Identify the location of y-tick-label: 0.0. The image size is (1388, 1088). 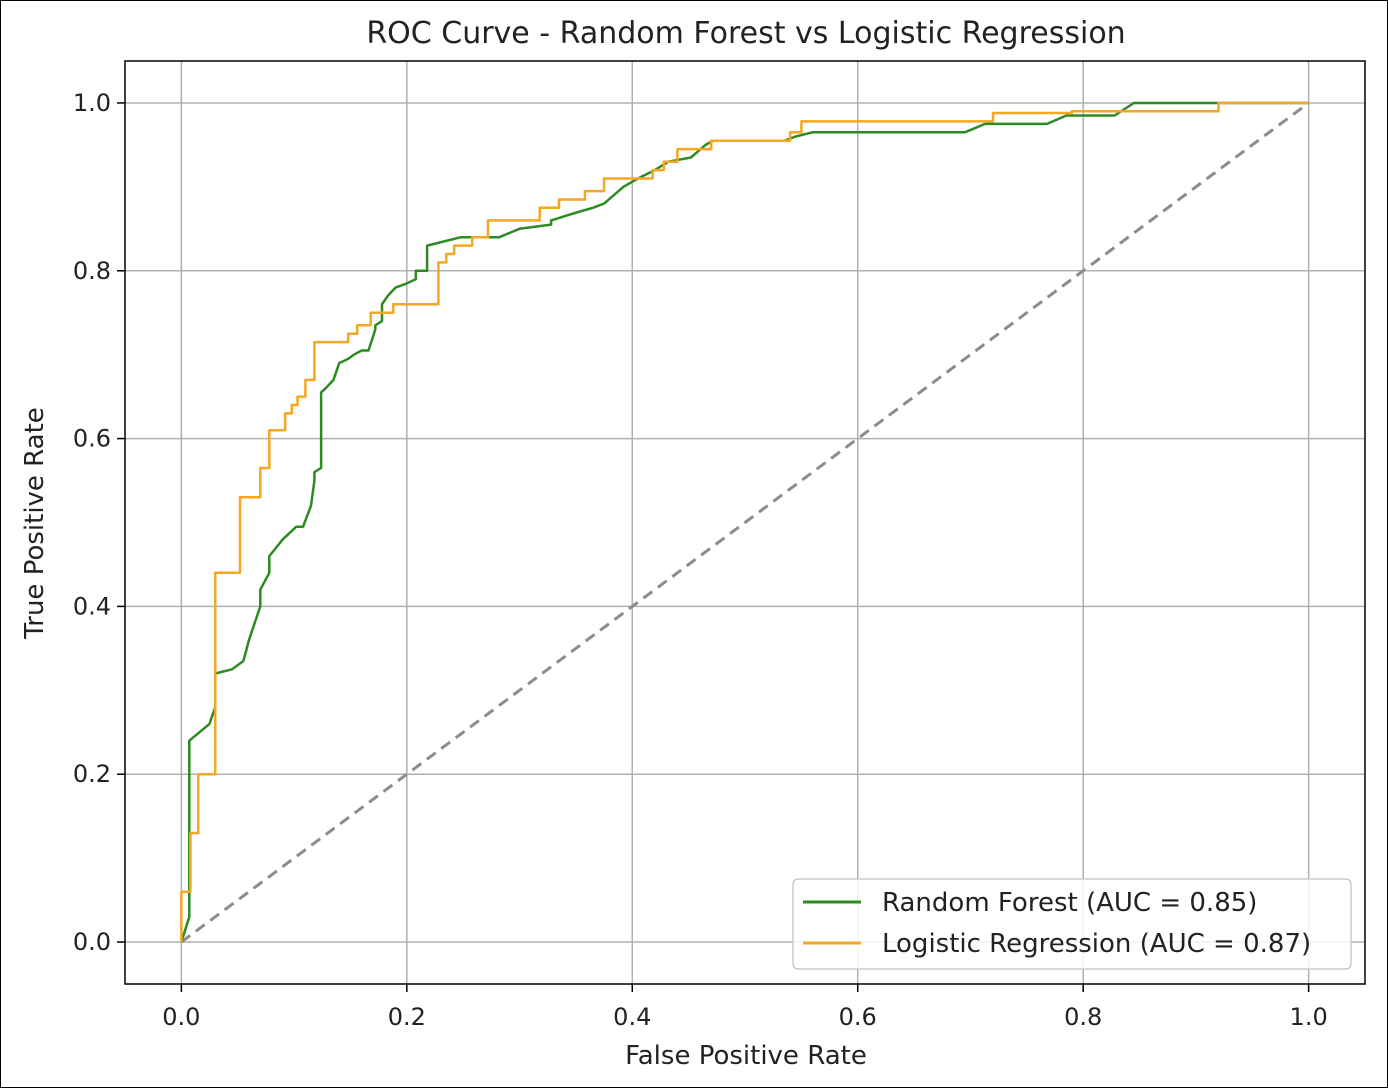
(92, 942).